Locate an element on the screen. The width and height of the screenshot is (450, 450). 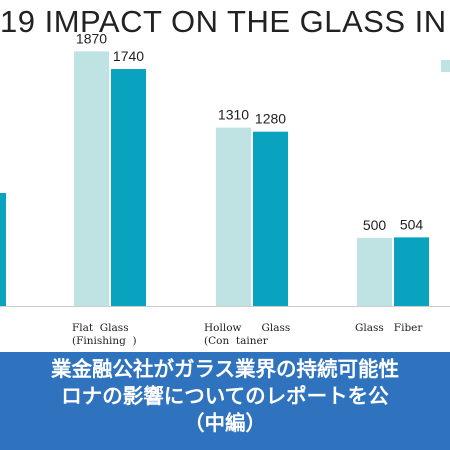
category-label-flat-glass: Flat Glass (Finishing ) is located at coordinates (104, 334).